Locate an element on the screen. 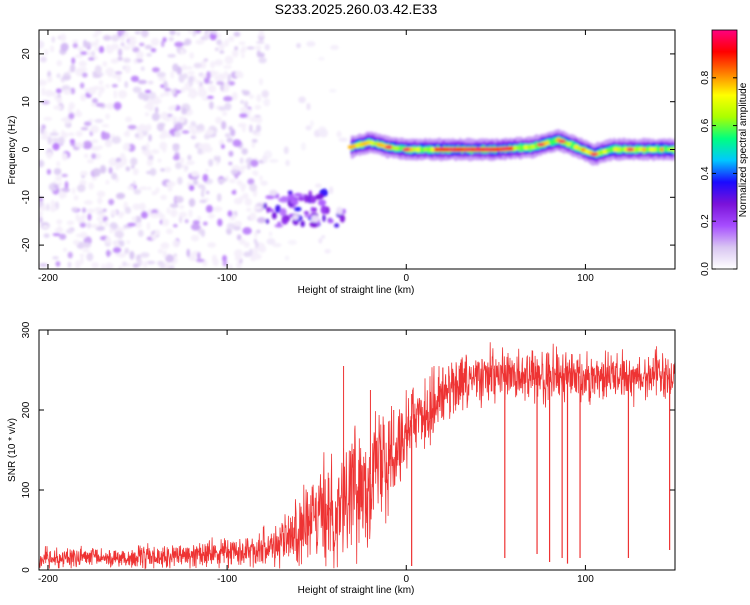 The image size is (750, 605). snr-y-tick-label: 300 is located at coordinates (26, 329).